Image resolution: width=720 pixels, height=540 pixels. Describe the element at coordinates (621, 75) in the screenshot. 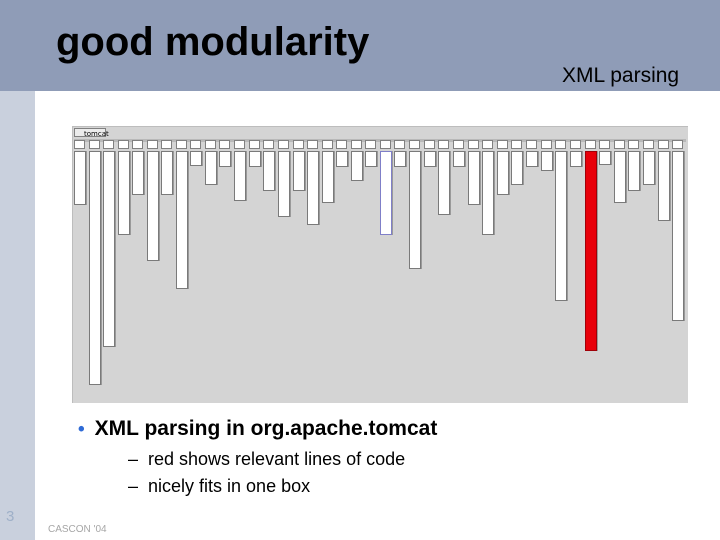

I see `slide-topic: XML parsing` at that location.